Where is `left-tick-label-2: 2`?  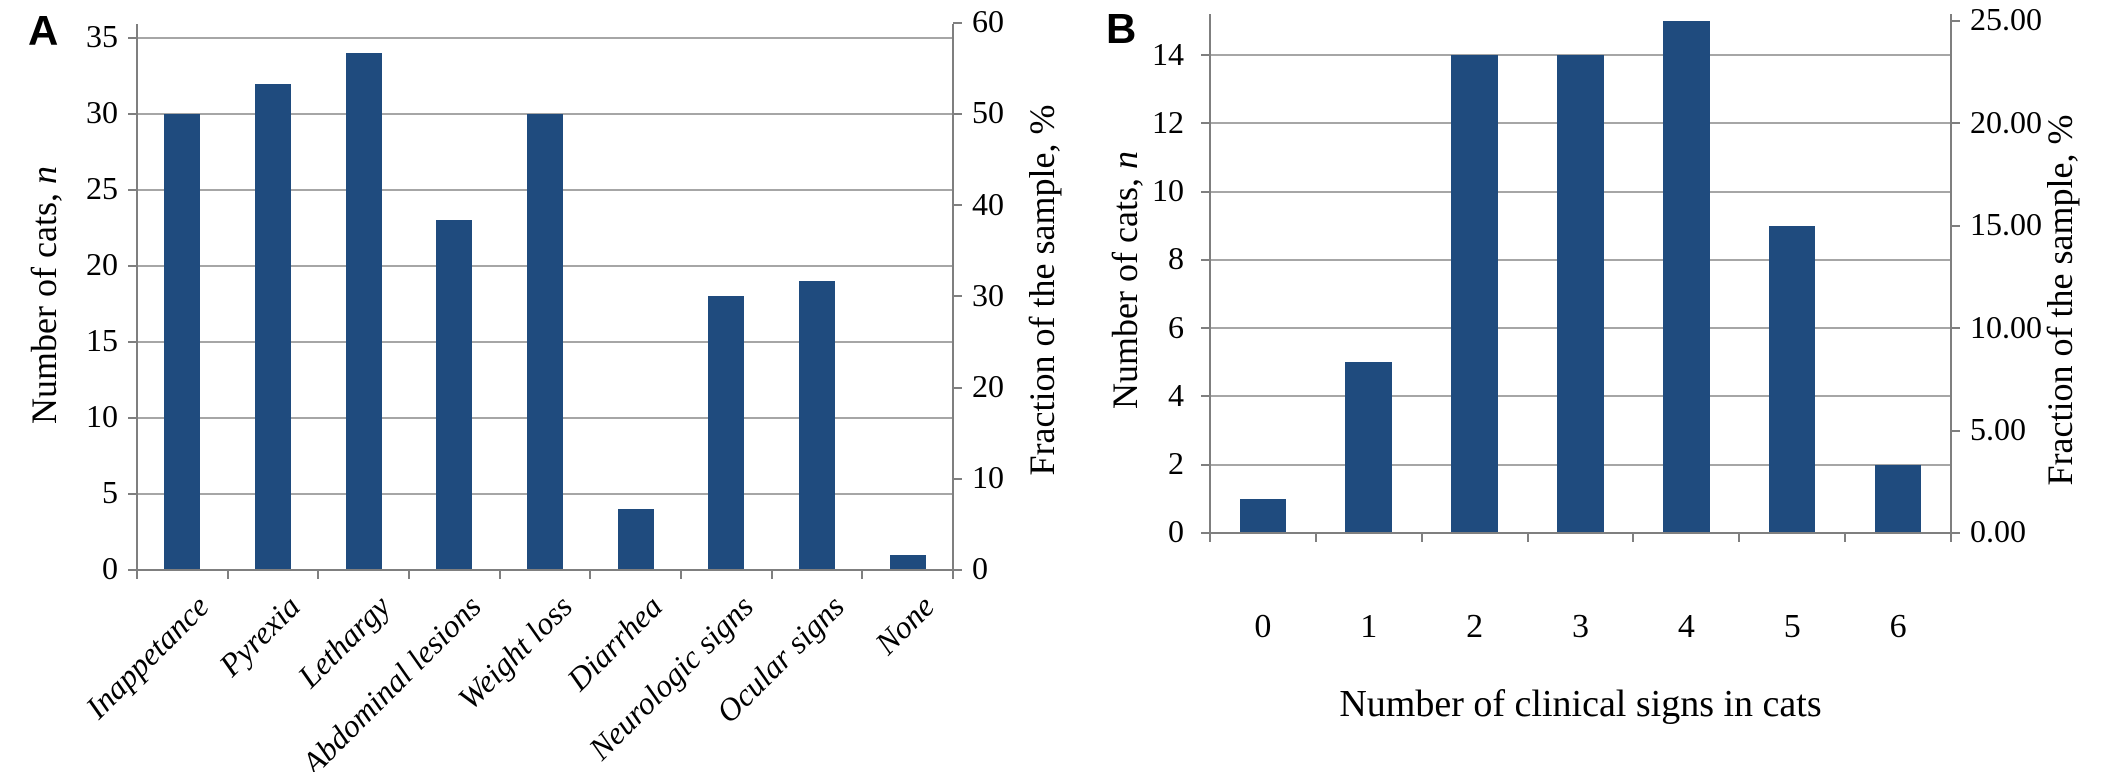 left-tick-label-2: 2 is located at coordinates (1176, 463).